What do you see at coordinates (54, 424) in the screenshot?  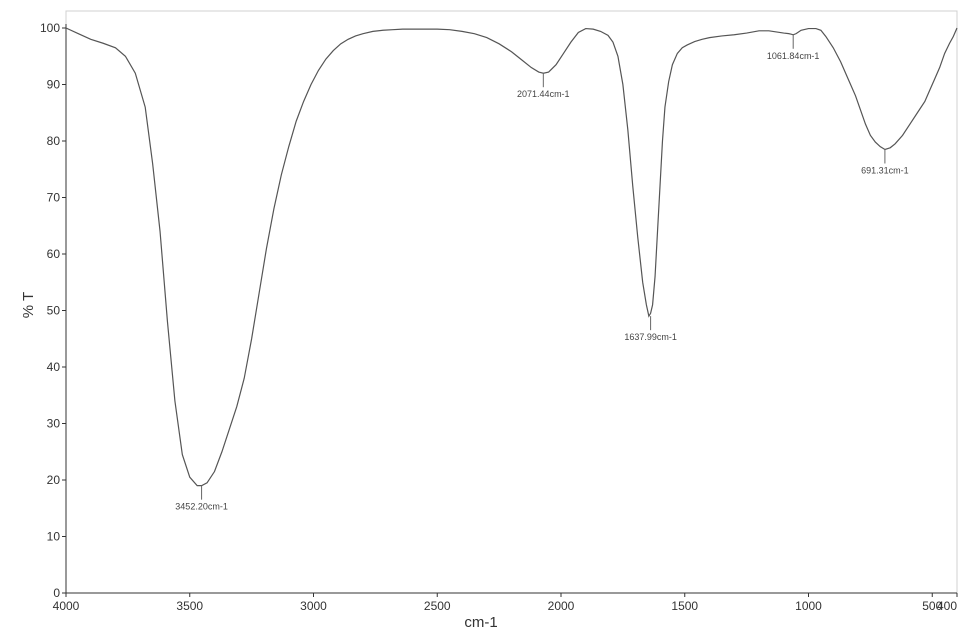 I see `y-tick-label: 30` at bounding box center [54, 424].